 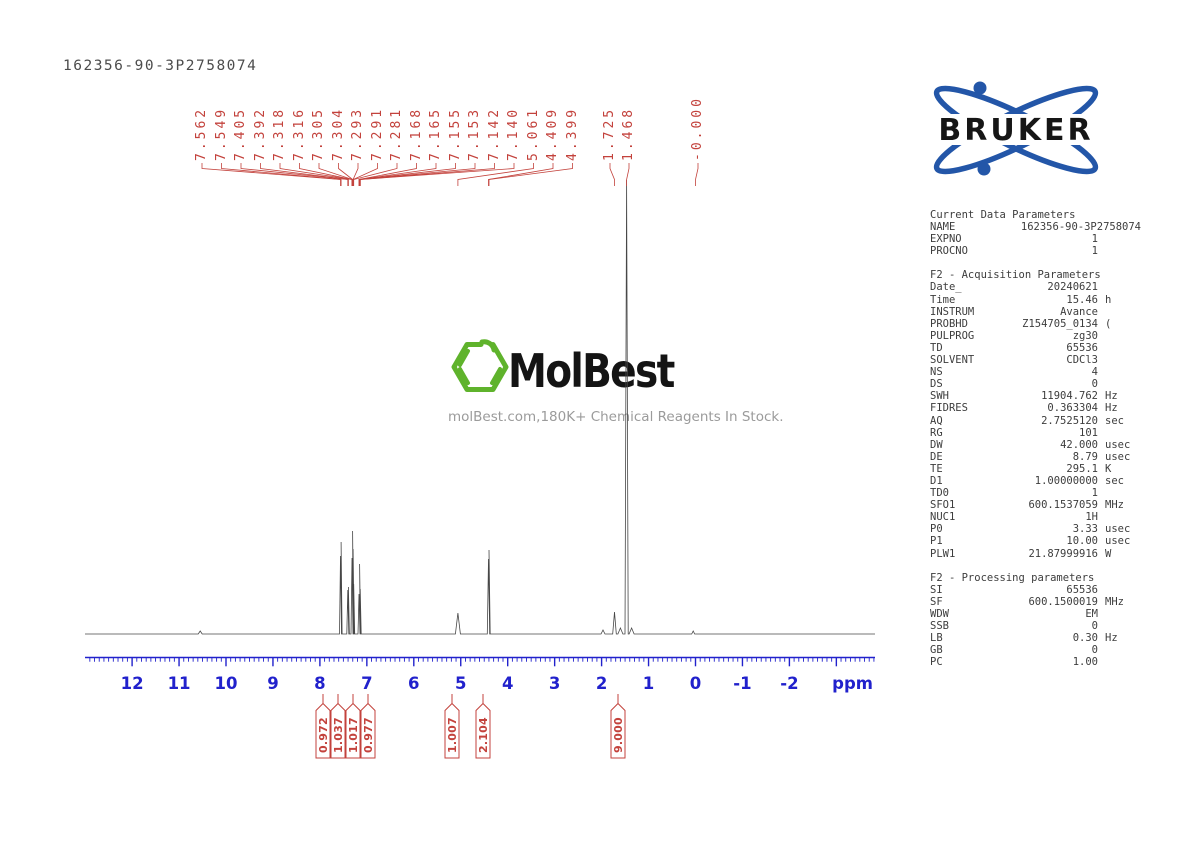 What do you see at coordinates (936, 347) in the screenshot?
I see `param-name: TD` at bounding box center [936, 347].